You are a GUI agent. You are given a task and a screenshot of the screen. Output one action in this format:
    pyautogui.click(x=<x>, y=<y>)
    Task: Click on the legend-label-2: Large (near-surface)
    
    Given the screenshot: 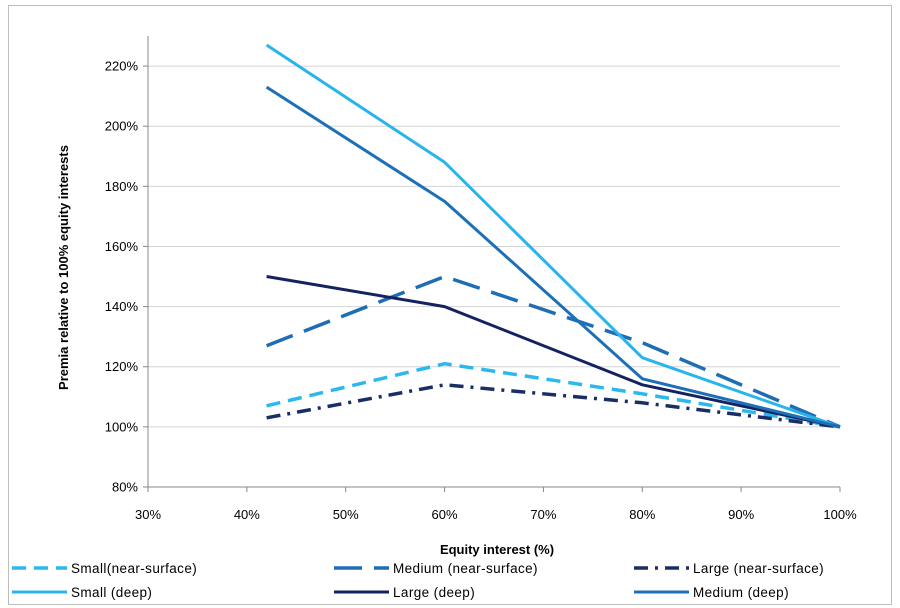 What is the action you would take?
    pyautogui.click(x=758, y=568)
    